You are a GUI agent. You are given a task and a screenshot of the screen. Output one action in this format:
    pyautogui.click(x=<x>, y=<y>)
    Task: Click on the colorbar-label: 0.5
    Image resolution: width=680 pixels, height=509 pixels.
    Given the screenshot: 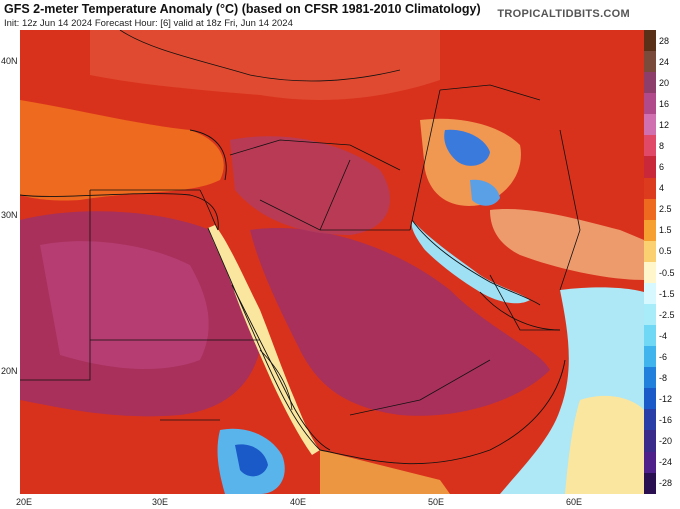 What is the action you would take?
    pyautogui.click(x=665, y=251)
    